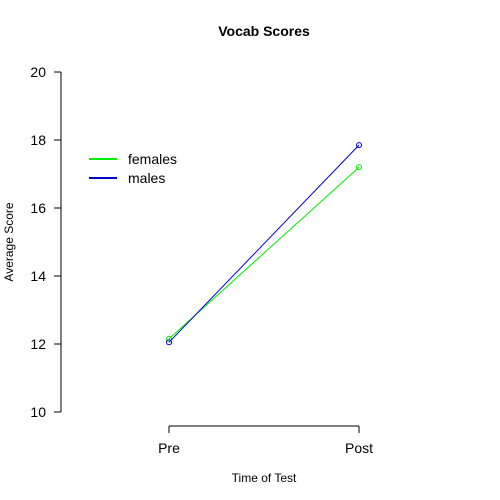 This screenshot has height=500, width=500. Describe the element at coordinates (38, 72) in the screenshot. I see `y-tick-label: 20` at that location.